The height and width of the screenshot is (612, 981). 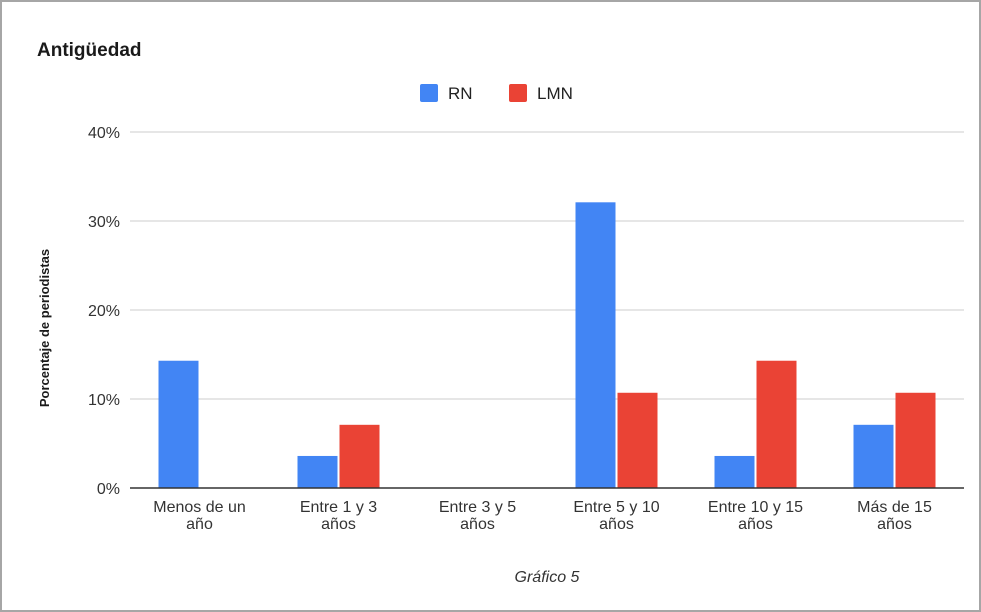 What do you see at coordinates (496, 93) in the screenshot?
I see `legend: RN LMN` at bounding box center [496, 93].